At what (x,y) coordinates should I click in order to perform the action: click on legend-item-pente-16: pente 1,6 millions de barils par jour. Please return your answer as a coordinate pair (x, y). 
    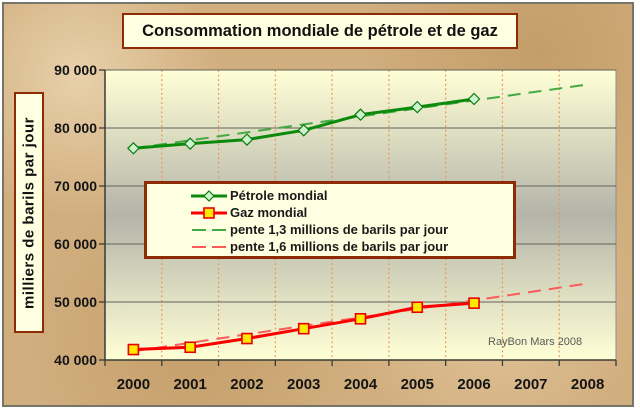
    Looking at the image, I should click on (352, 246).